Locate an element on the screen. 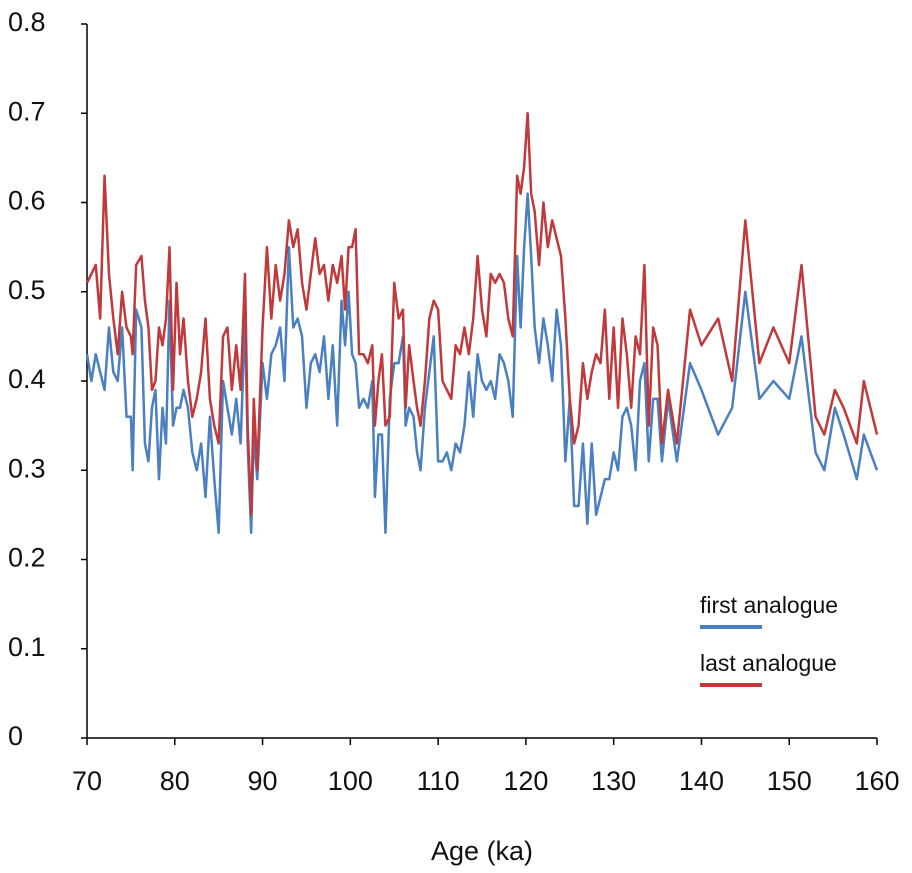 The image size is (912, 873). y-tick-label: 0.5 is located at coordinates (27, 290).